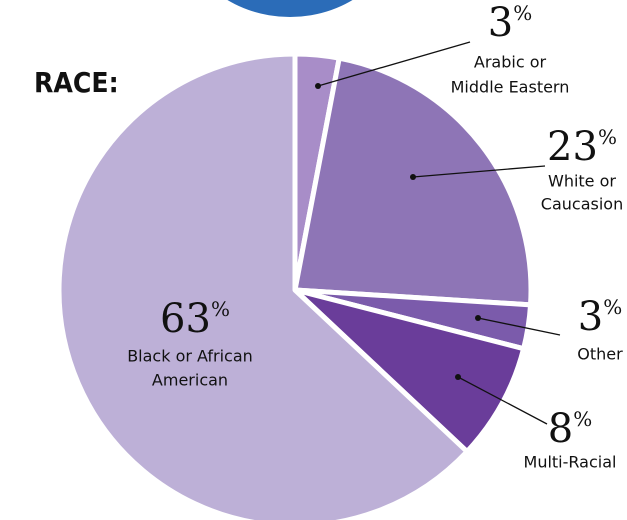  Describe the element at coordinates (195, 319) in the screenshot. I see `value-label: 63%` at that location.